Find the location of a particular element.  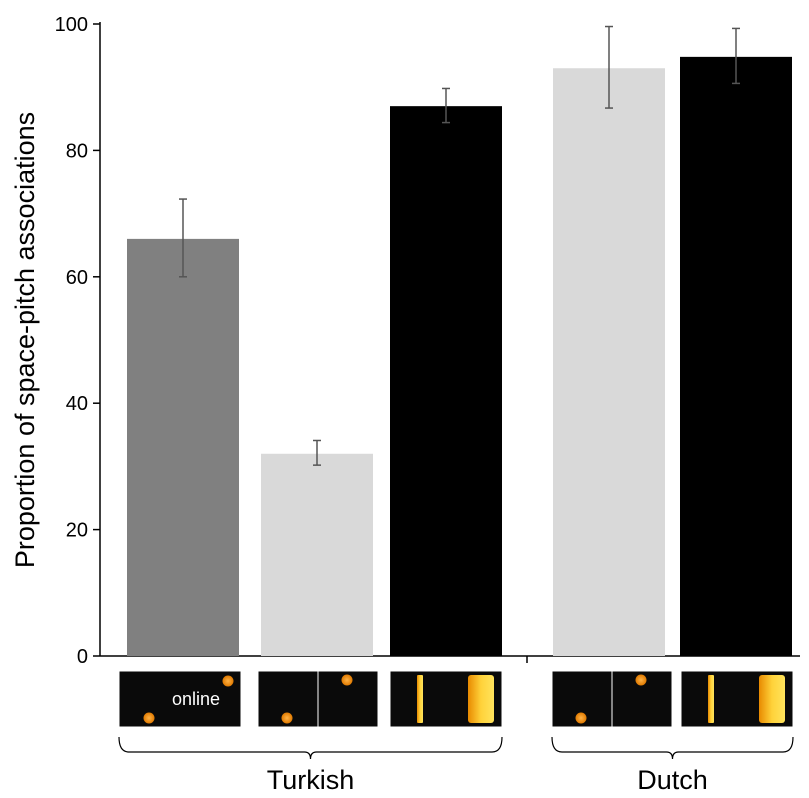

stimulus-thumbnail: online is located at coordinates (180, 699).